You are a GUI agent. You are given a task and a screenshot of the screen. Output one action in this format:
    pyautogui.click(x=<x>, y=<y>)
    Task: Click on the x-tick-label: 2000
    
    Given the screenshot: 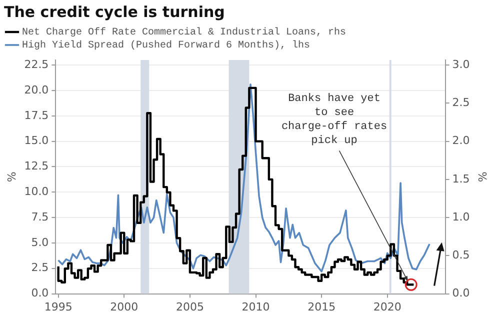 What is the action you would take?
    pyautogui.click(x=124, y=307)
    